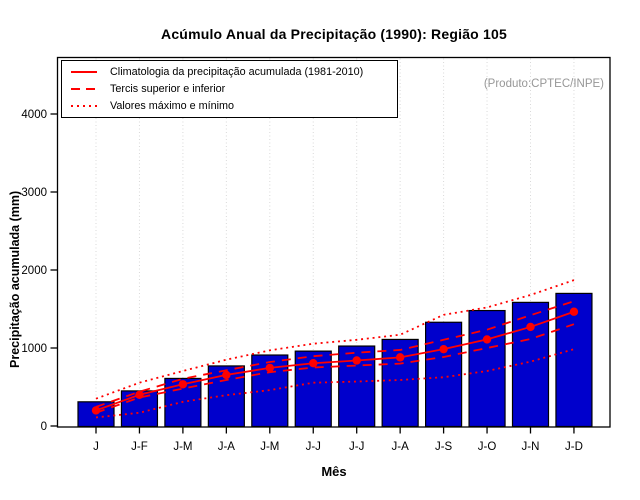  I want to click on product-watermark: (Produto:CPTEC/INPE), so click(543, 84).